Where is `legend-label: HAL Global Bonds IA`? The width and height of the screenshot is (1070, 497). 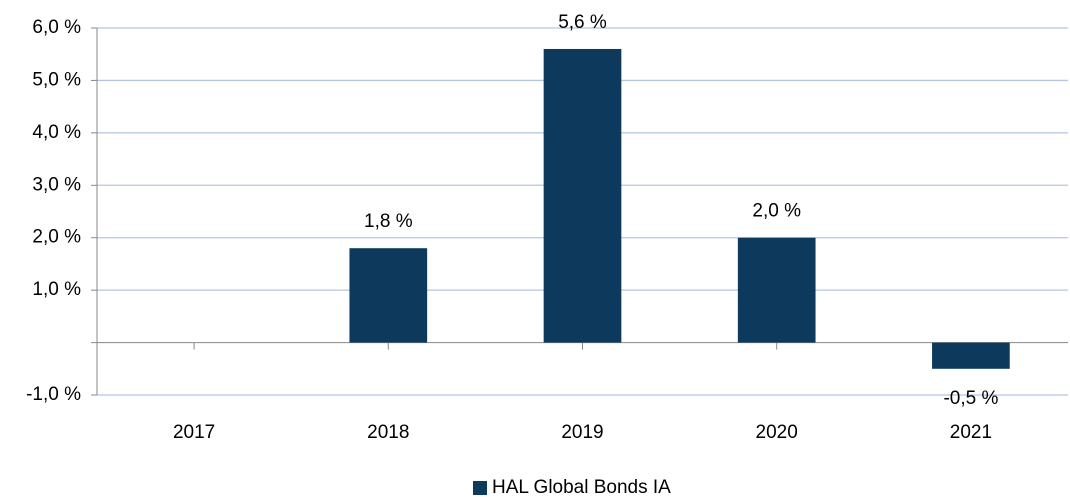
legend-label: HAL Global Bonds IA is located at coordinates (581, 487).